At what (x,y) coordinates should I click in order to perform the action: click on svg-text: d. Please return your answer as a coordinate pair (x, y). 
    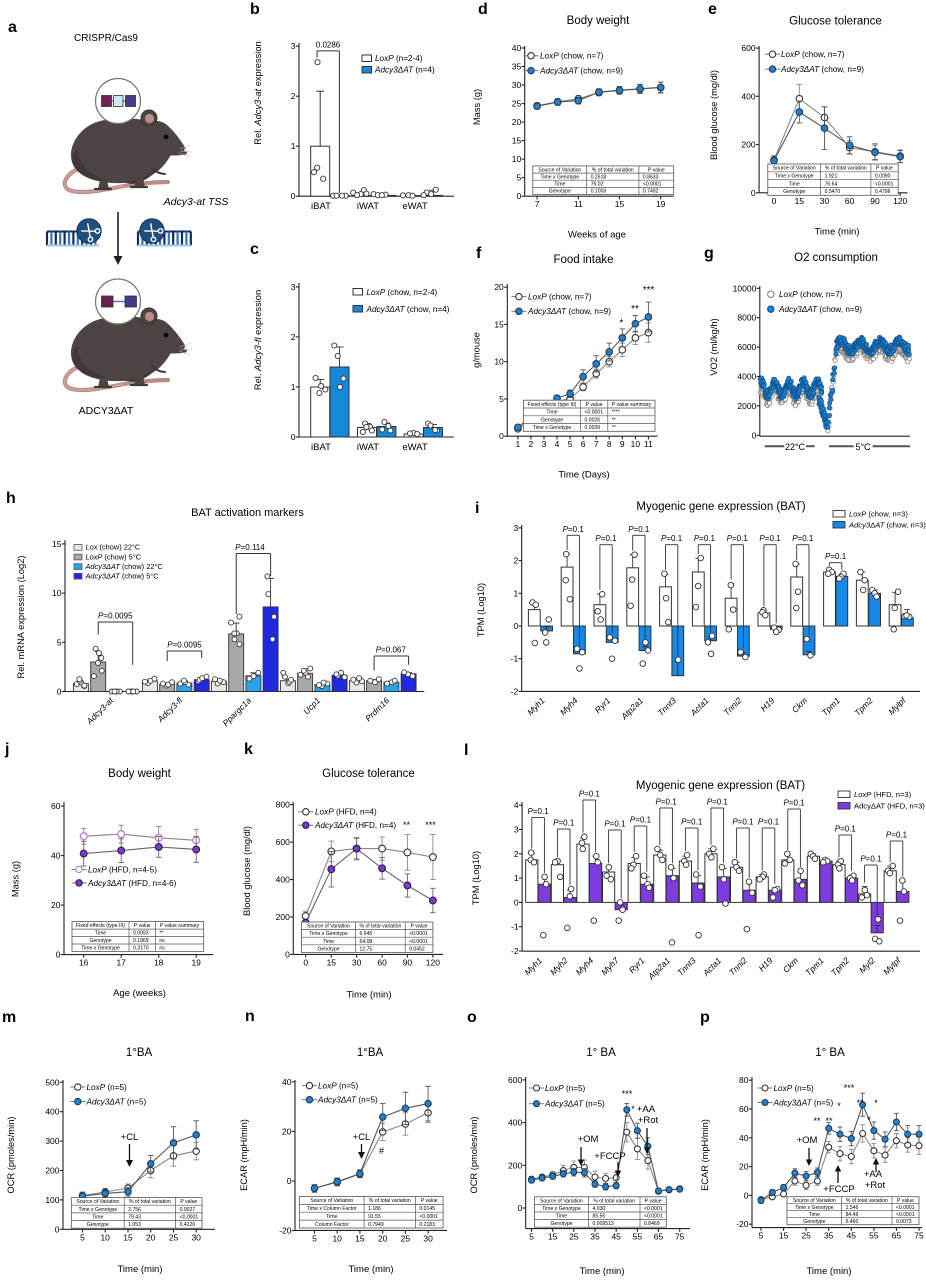
    Looking at the image, I should click on (483, 9).